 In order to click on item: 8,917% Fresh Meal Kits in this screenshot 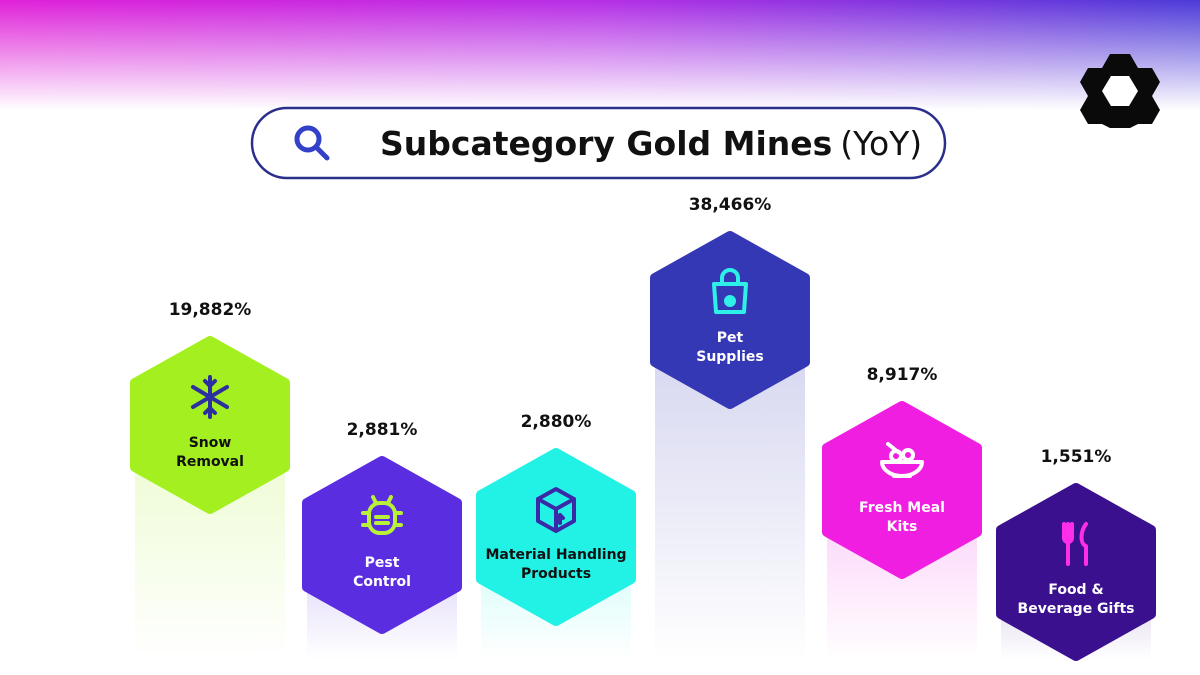, I will do `click(902, 472)`.